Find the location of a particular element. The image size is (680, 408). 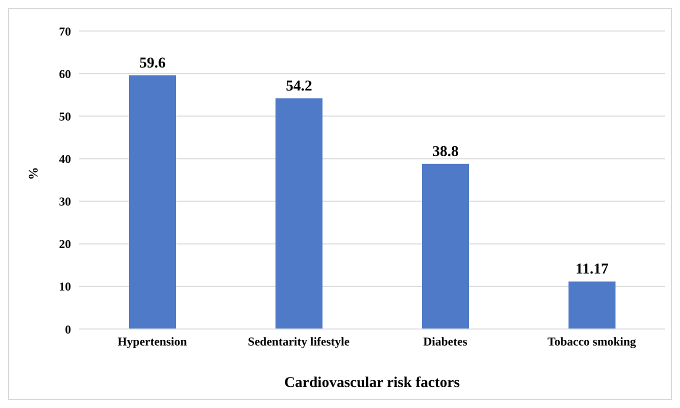

data-label: 11.17 is located at coordinates (592, 269).